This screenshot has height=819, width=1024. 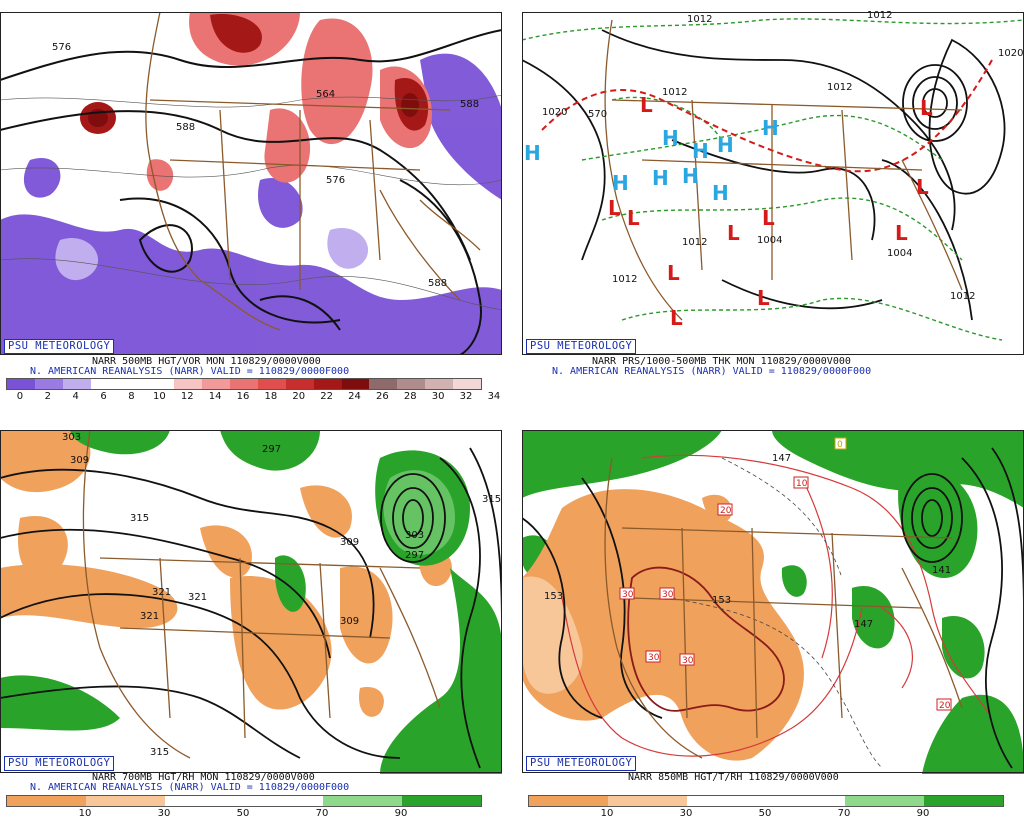 I want to click on contour-label: 1004, so click(x=899, y=253).